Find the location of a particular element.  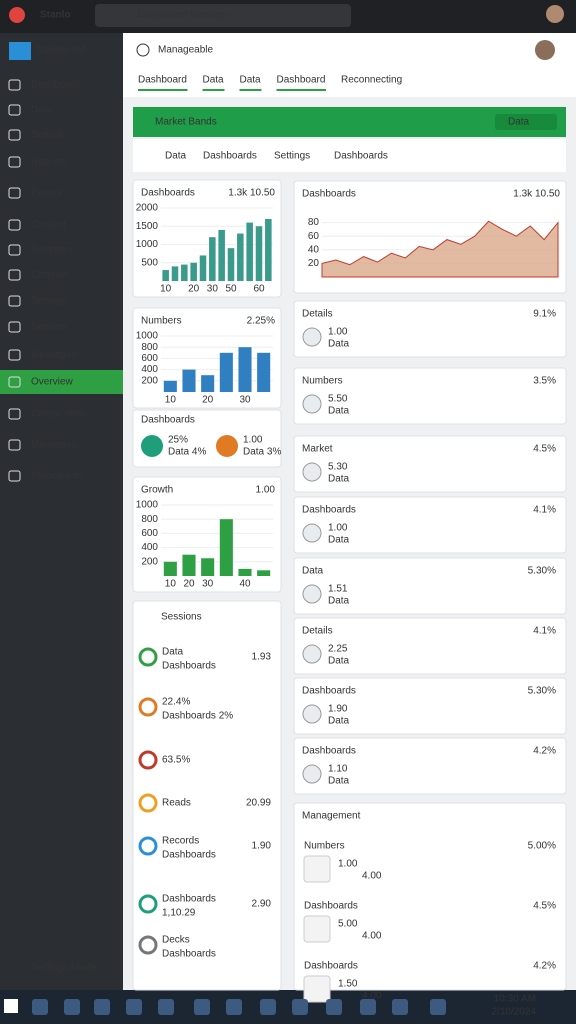

subtab: Settings is located at coordinates (292, 156).